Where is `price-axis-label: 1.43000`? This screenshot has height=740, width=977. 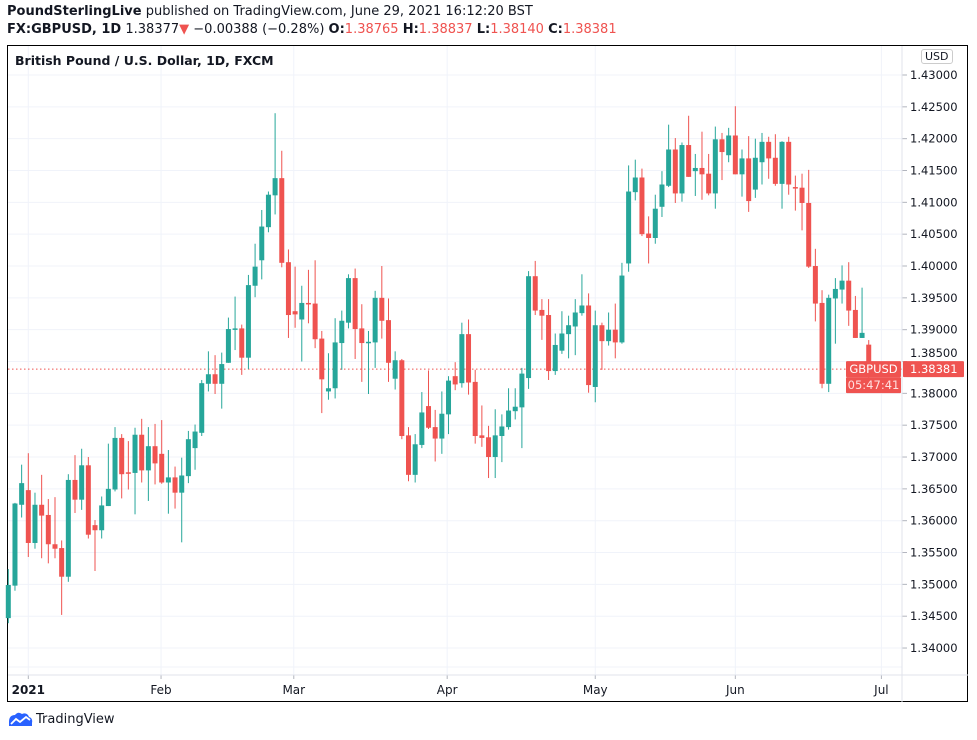 price-axis-label: 1.43000 is located at coordinates (934, 75).